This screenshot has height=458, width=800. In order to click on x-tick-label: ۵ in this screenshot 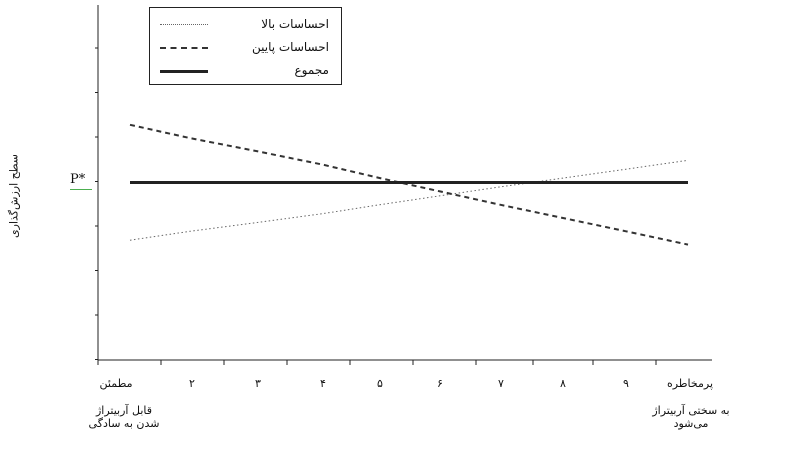, I will do `click(380, 383)`.